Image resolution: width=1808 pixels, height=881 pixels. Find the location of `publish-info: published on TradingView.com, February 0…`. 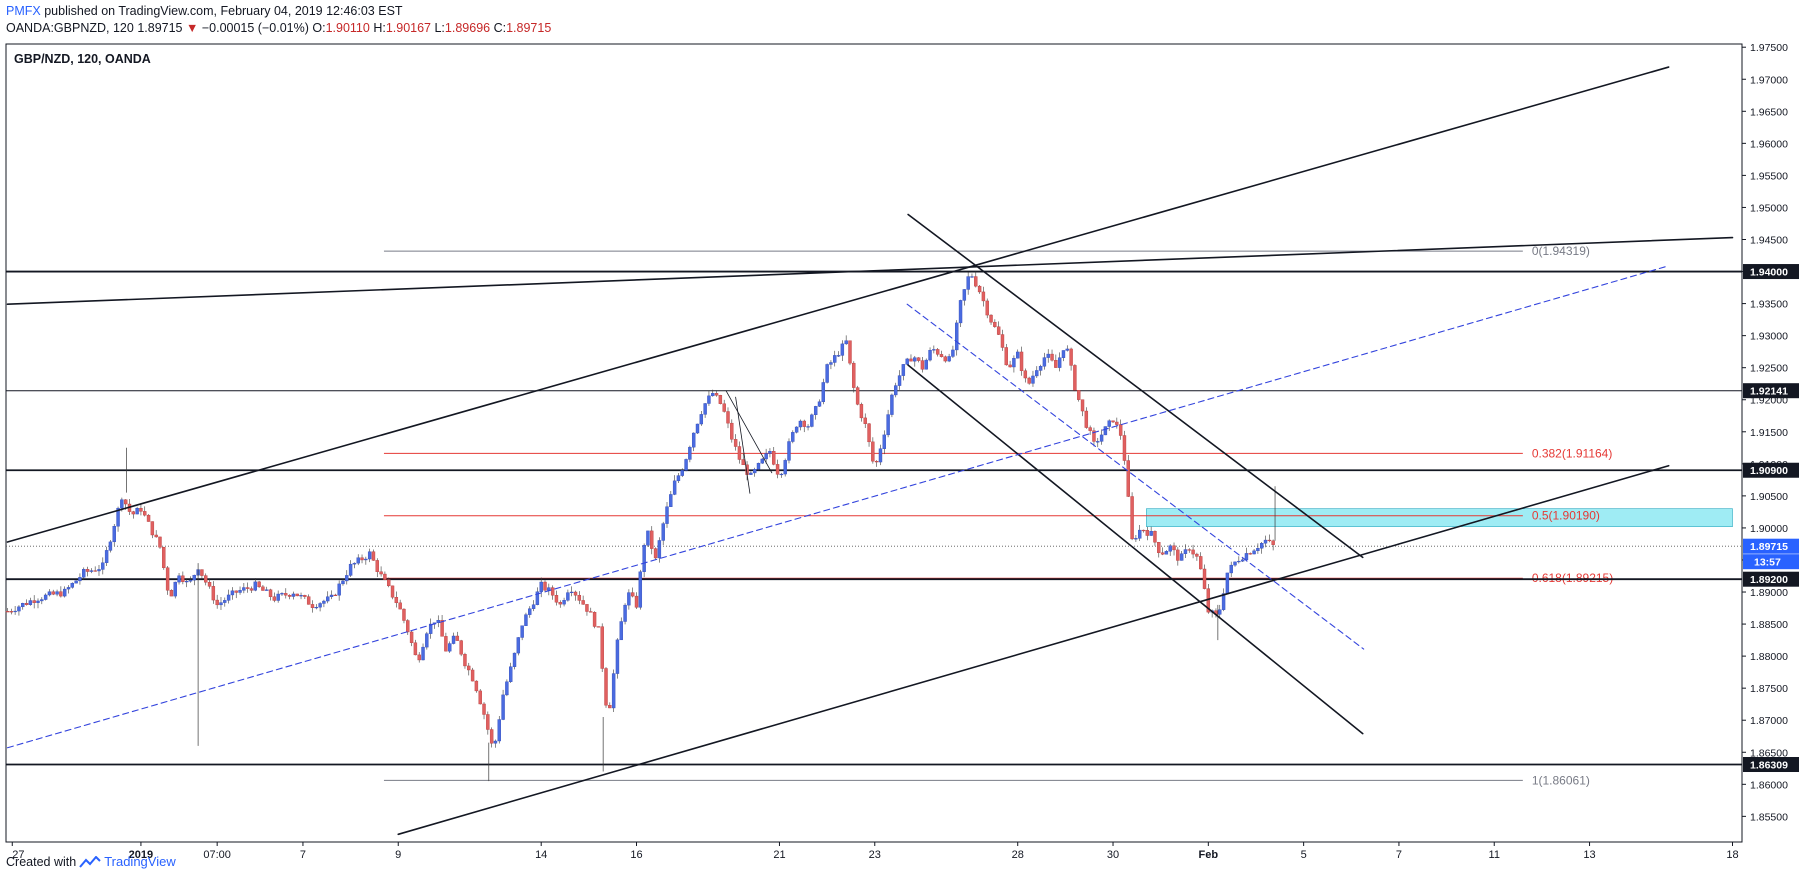

publish-info: published on TradingView.com, February 0… is located at coordinates (221, 11).